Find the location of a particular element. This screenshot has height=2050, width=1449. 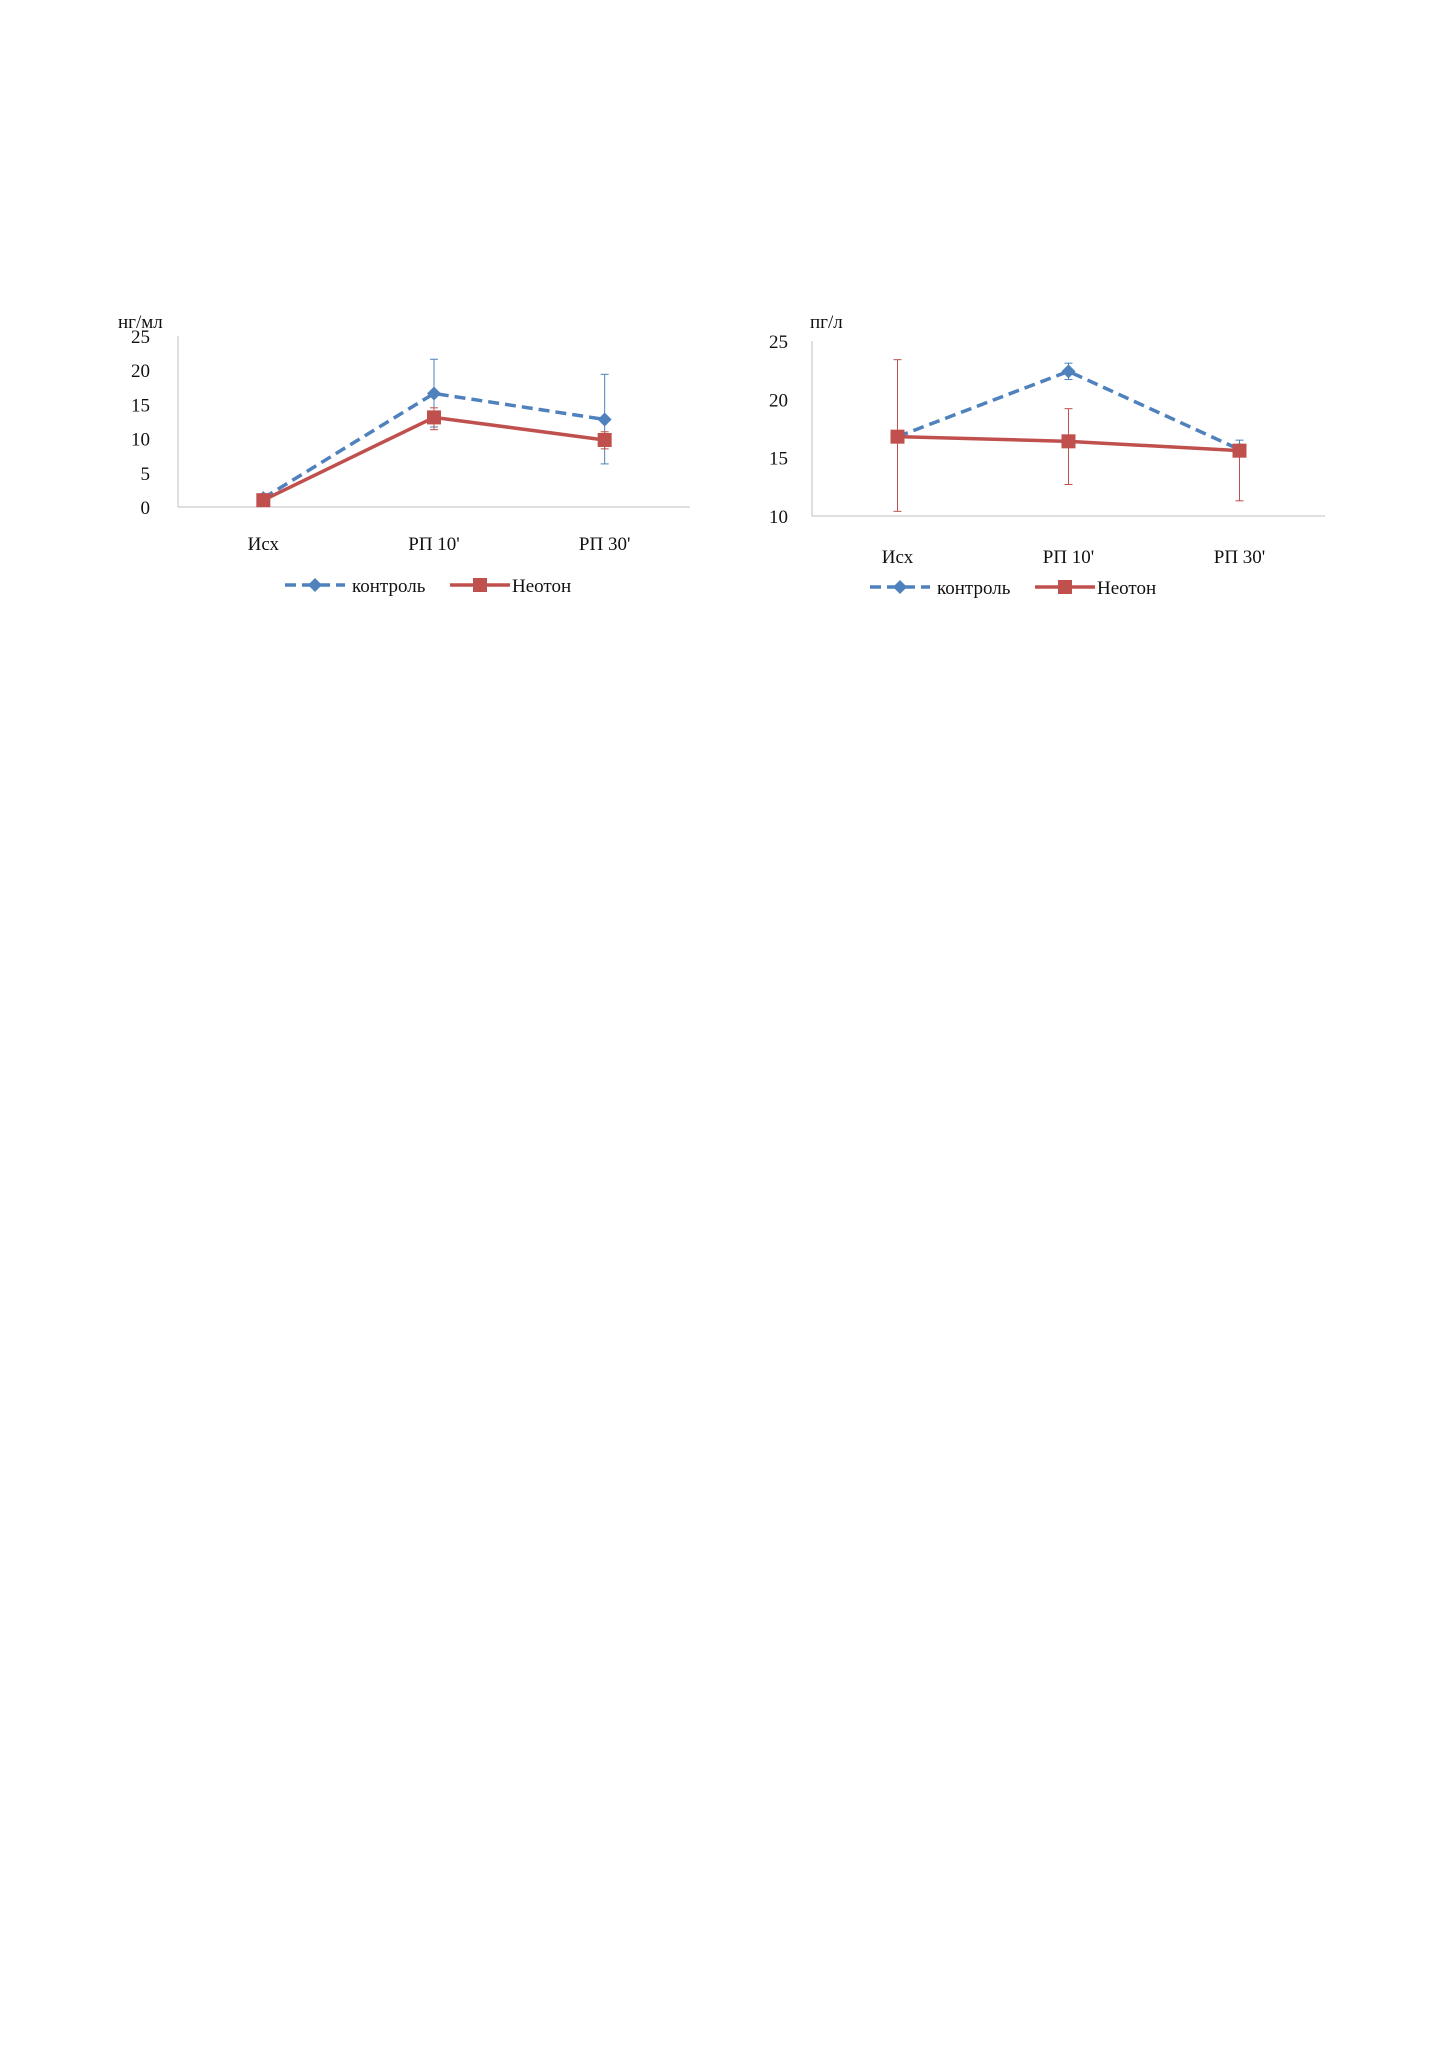

chart2-y-tick-label-3: 25 is located at coordinates (778, 342).